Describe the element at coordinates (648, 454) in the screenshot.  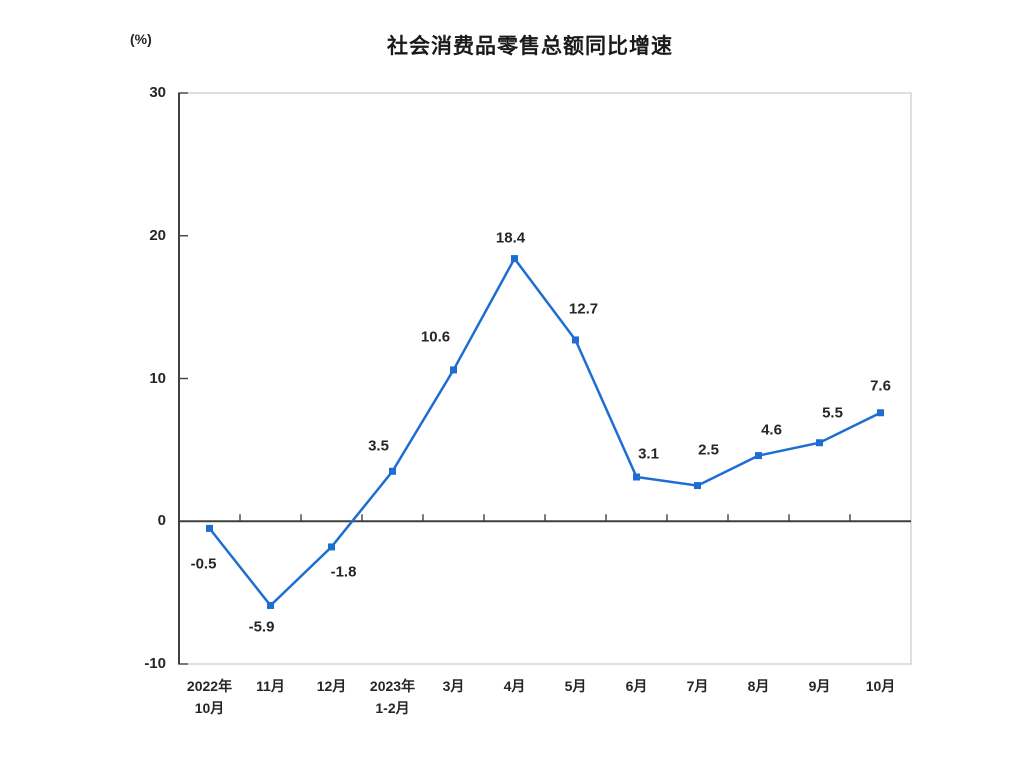
I see `data-point-label: 3.1` at that location.